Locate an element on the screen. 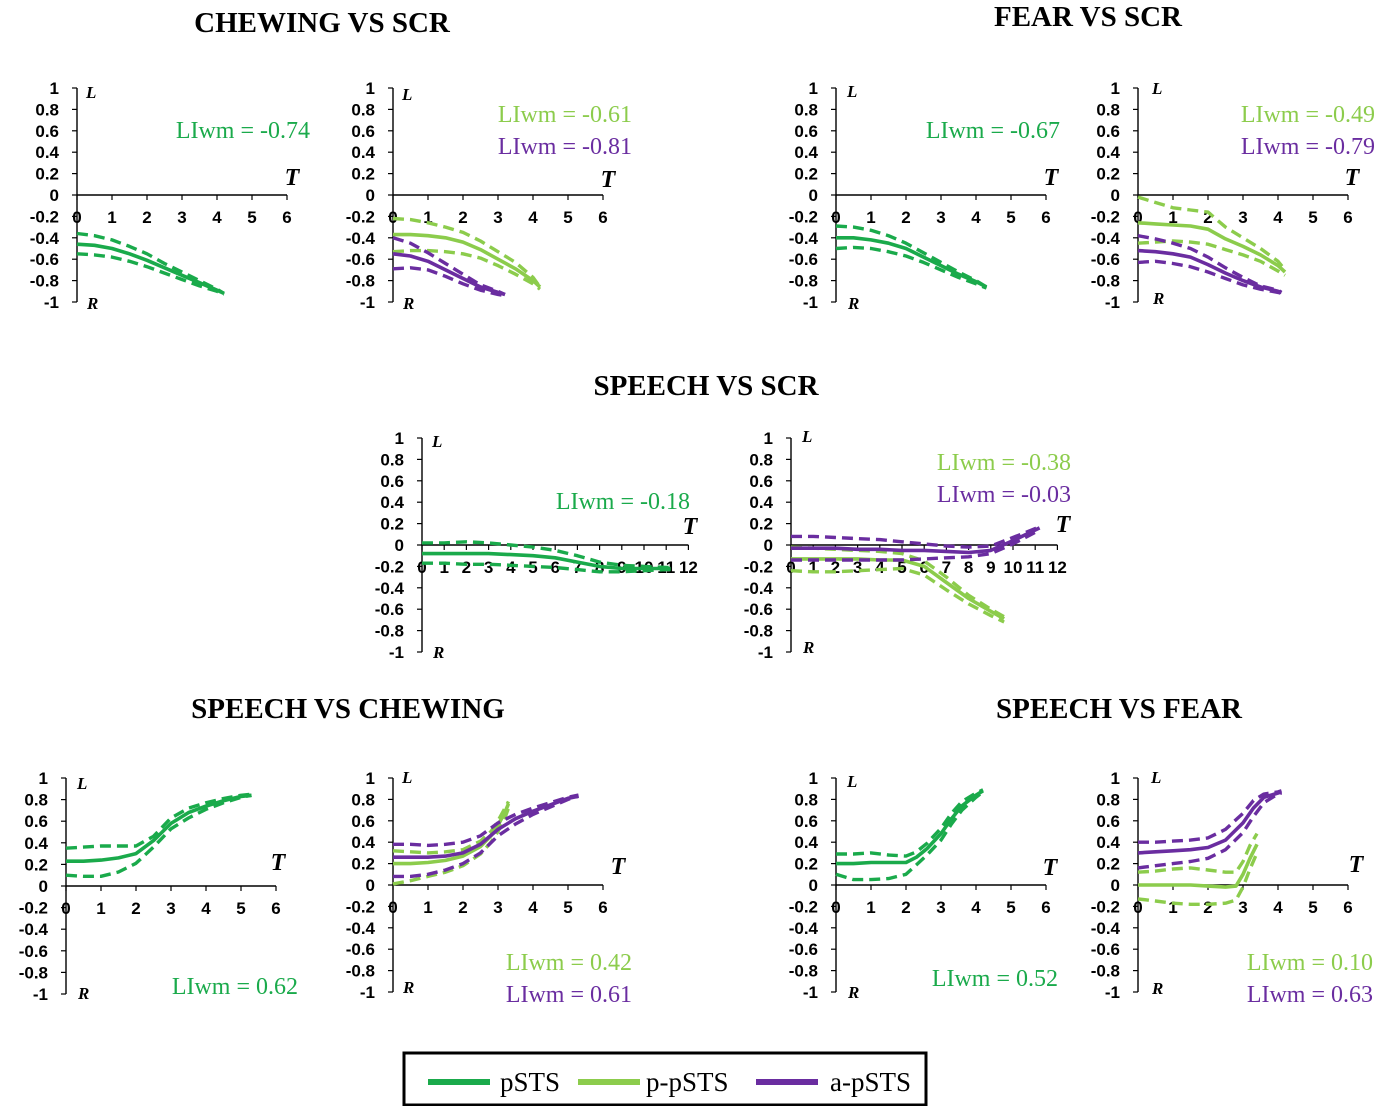  title-speech-vs-scr: SPEECH VS SCR is located at coordinates (706, 386).